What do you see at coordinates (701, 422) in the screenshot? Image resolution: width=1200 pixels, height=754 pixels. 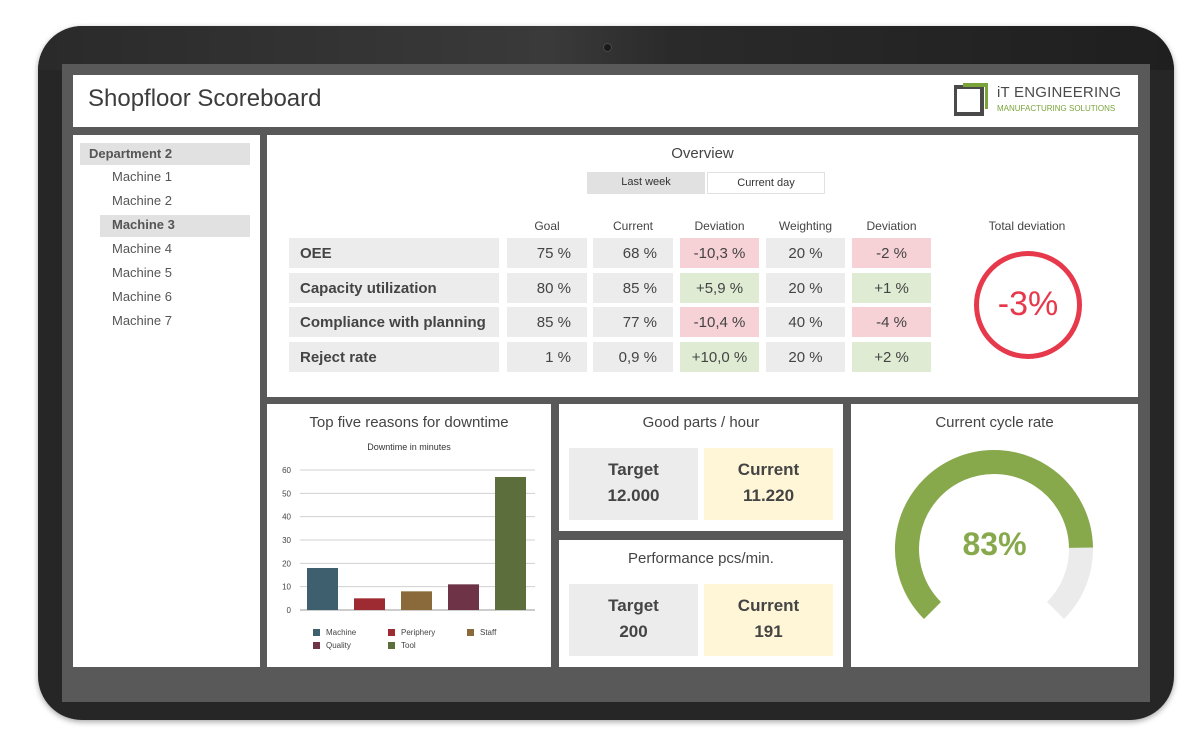 I see `good-parts-title: Good parts / hour` at bounding box center [701, 422].